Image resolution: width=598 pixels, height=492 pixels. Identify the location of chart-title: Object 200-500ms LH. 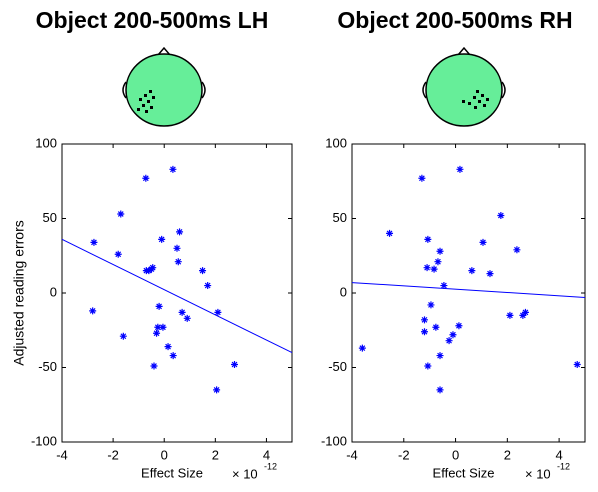
(152, 20).